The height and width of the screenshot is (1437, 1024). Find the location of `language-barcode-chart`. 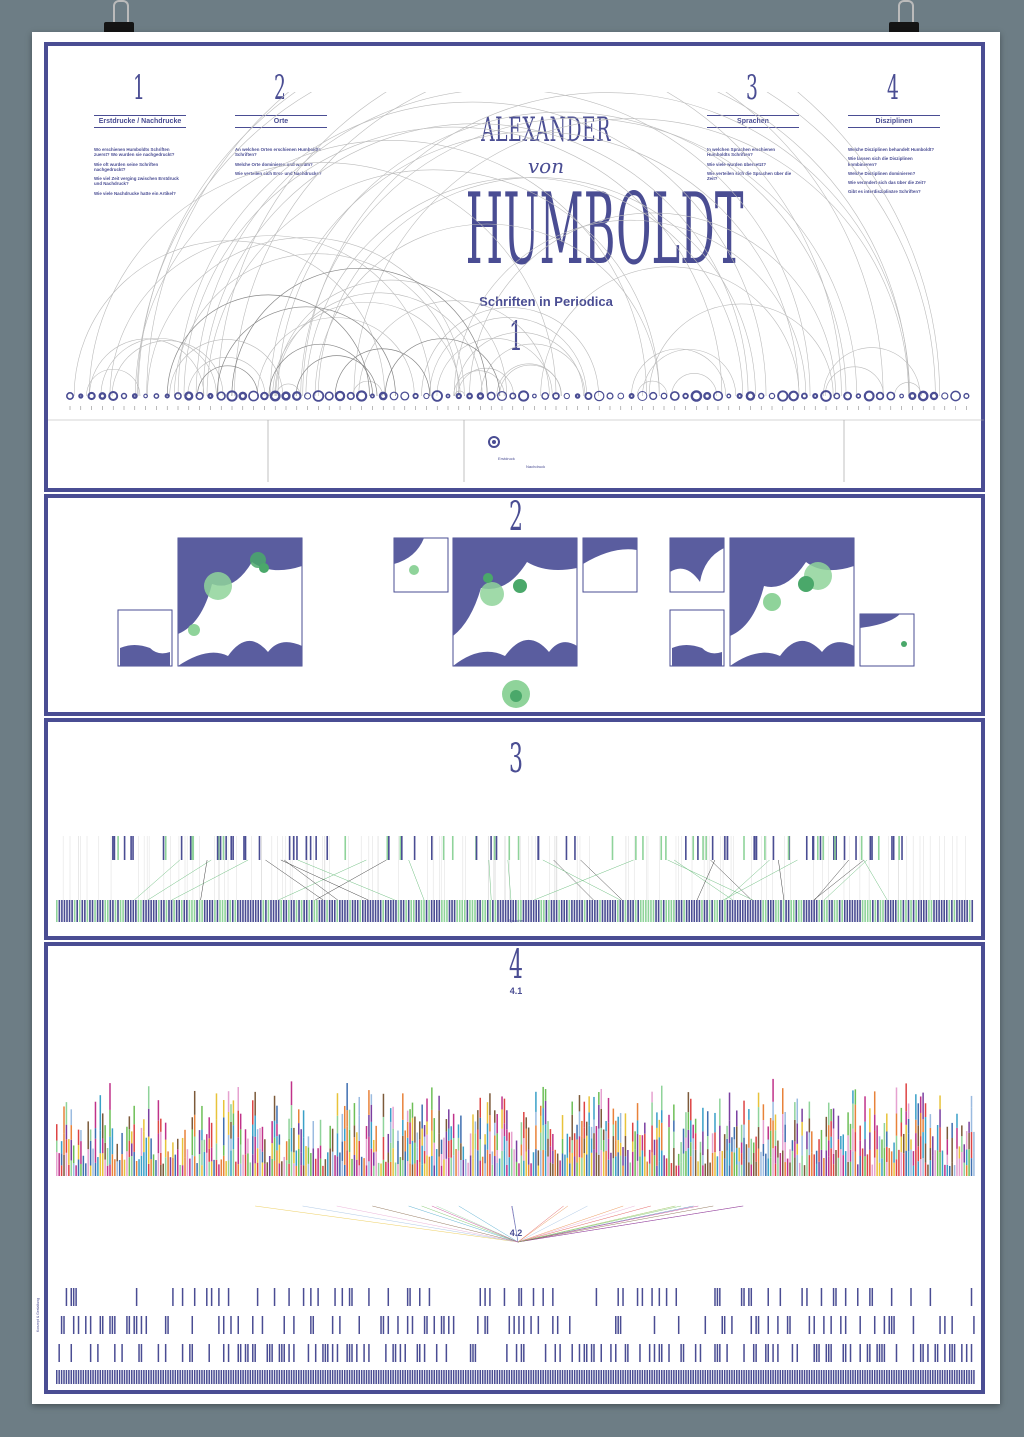

language-barcode-chart is located at coordinates (516, 879).